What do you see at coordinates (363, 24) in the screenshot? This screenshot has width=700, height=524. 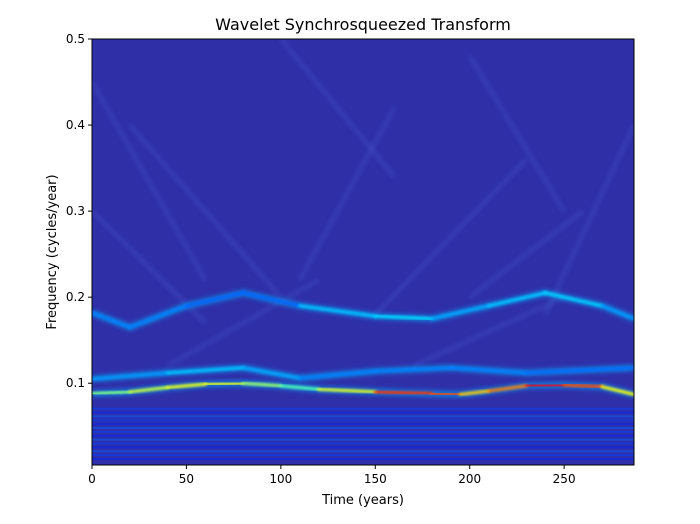 I see `chart-title: Wavelet Synchrosqueezed Transform` at bounding box center [363, 24].